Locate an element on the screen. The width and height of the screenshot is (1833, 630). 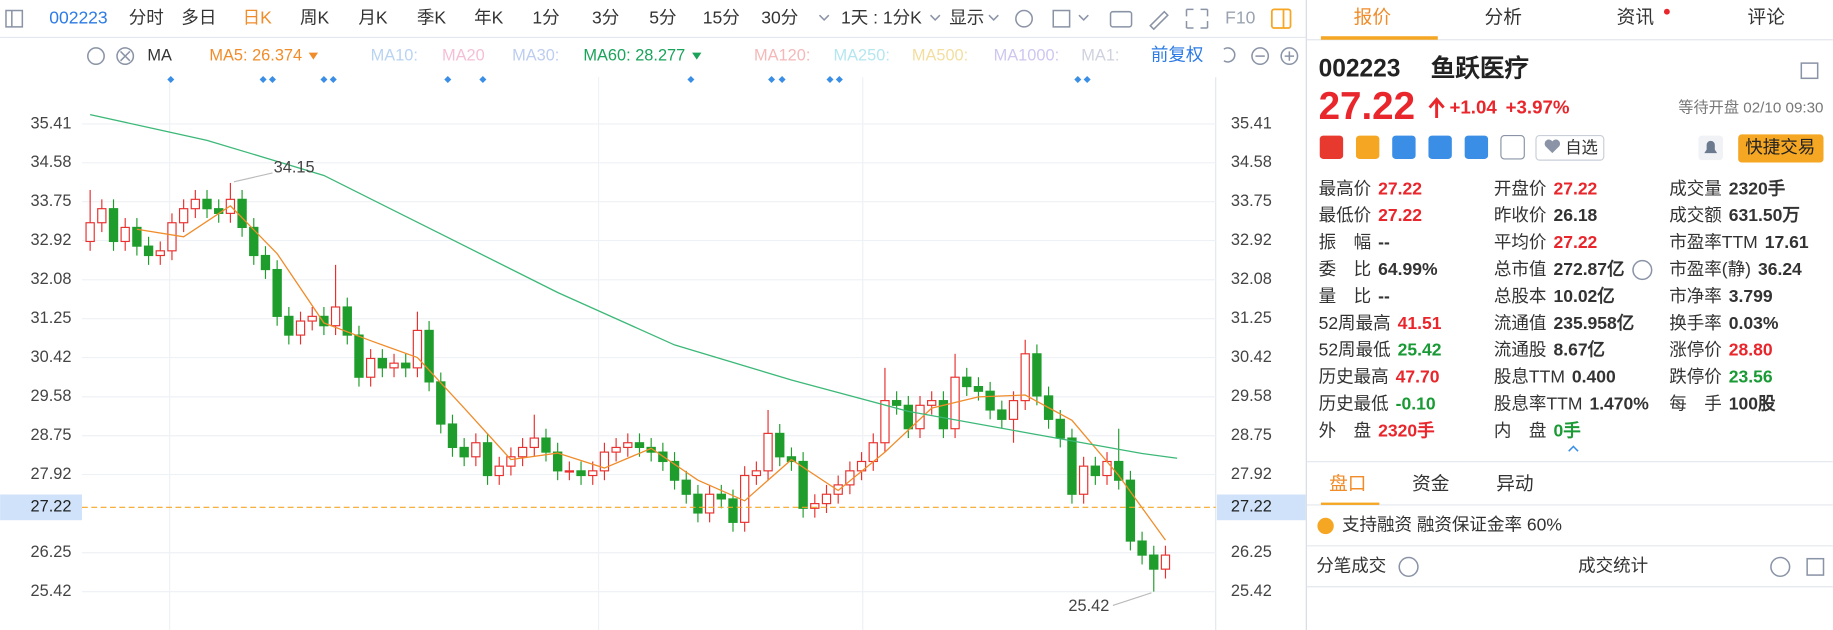
period-tab: 5分 is located at coordinates (662, 17).